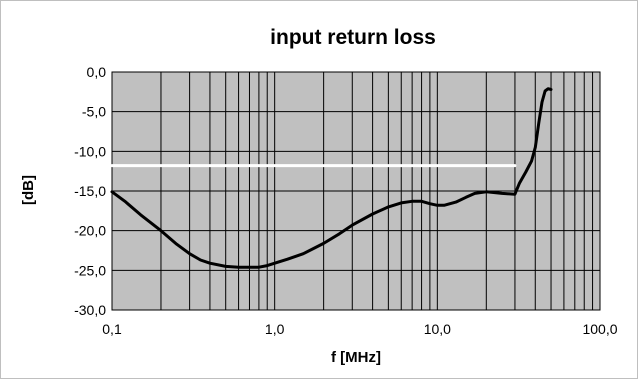 This screenshot has width=640, height=381. Describe the element at coordinates (275, 329) in the screenshot. I see `x-tick-label: 1,0` at that location.